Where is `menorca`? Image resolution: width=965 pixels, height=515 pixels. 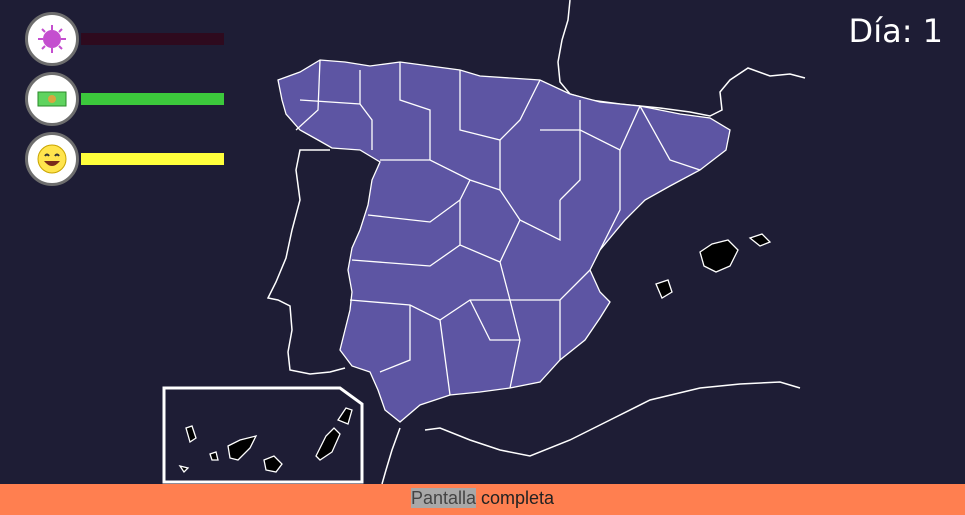 menorca is located at coordinates (760, 240).